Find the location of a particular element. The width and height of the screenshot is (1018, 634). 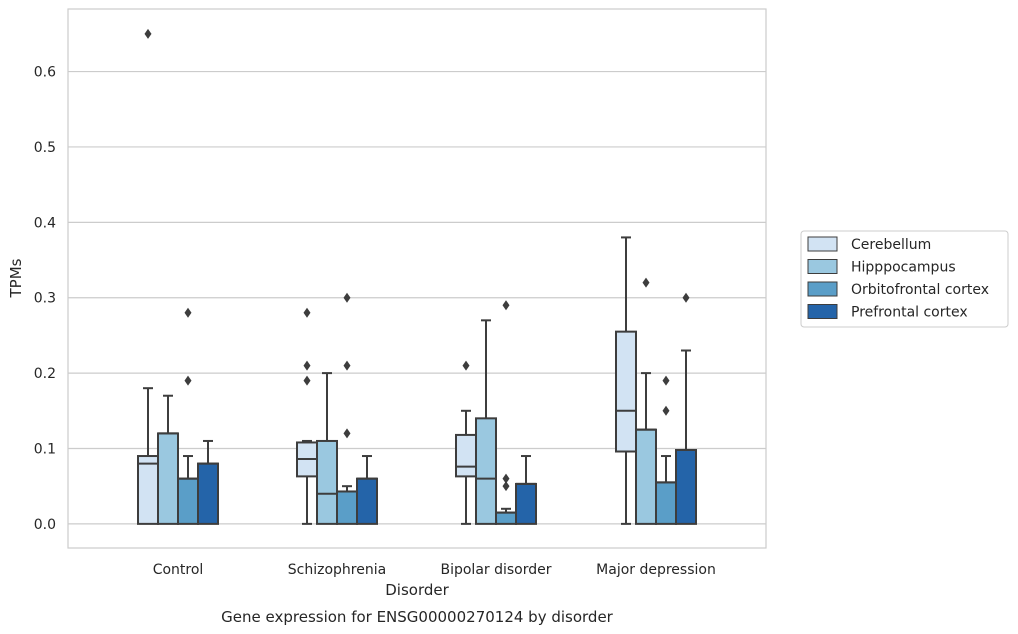

y-tick-label: 0.1 is located at coordinates (45, 449).